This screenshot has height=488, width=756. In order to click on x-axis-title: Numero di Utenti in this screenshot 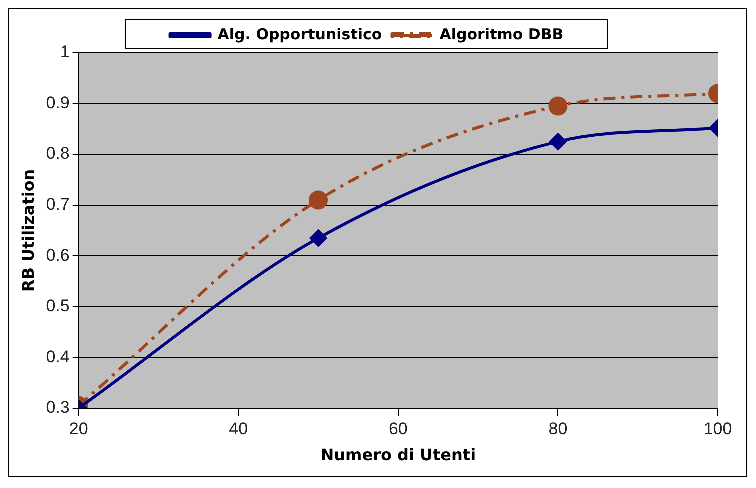, I will do `click(398, 455)`.